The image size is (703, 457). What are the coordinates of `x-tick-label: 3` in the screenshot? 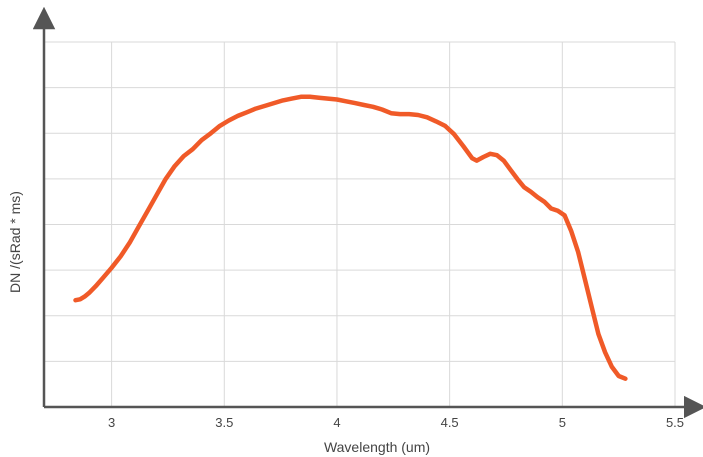 It's located at (111, 422).